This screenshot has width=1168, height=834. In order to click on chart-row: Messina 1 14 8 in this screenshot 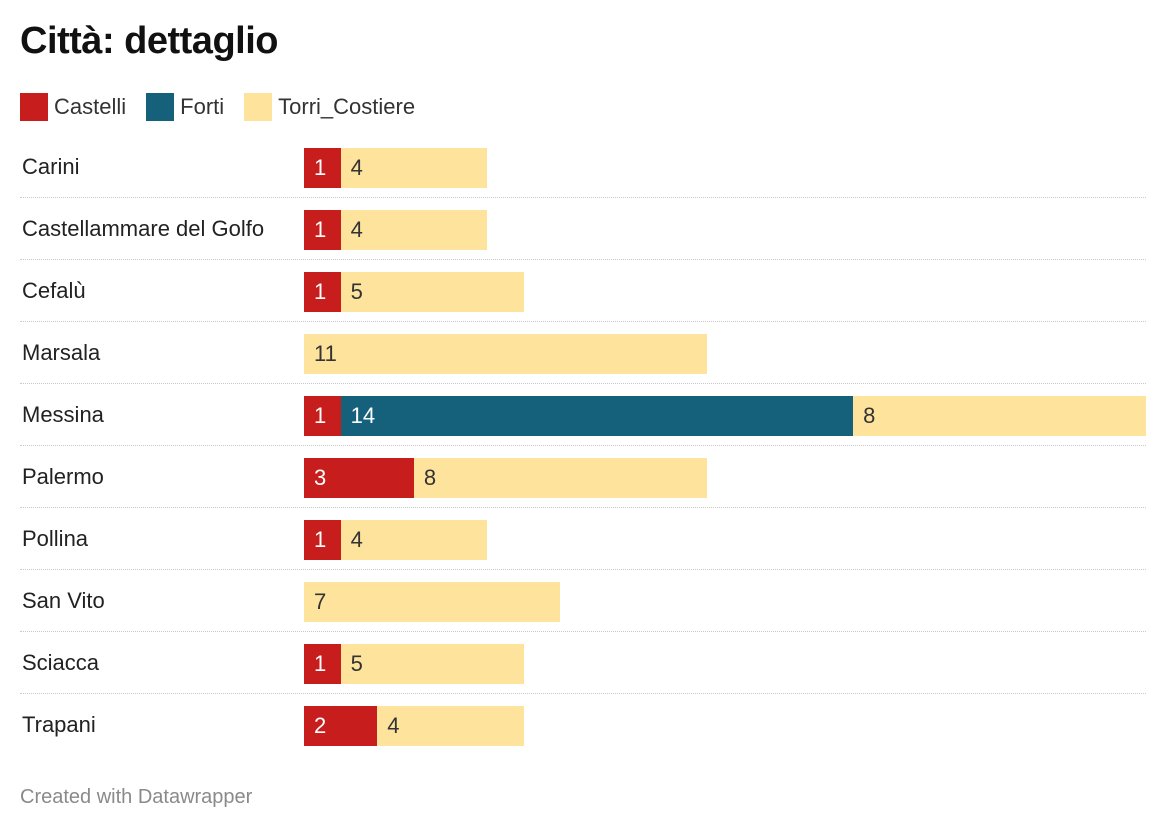, I will do `click(583, 415)`.